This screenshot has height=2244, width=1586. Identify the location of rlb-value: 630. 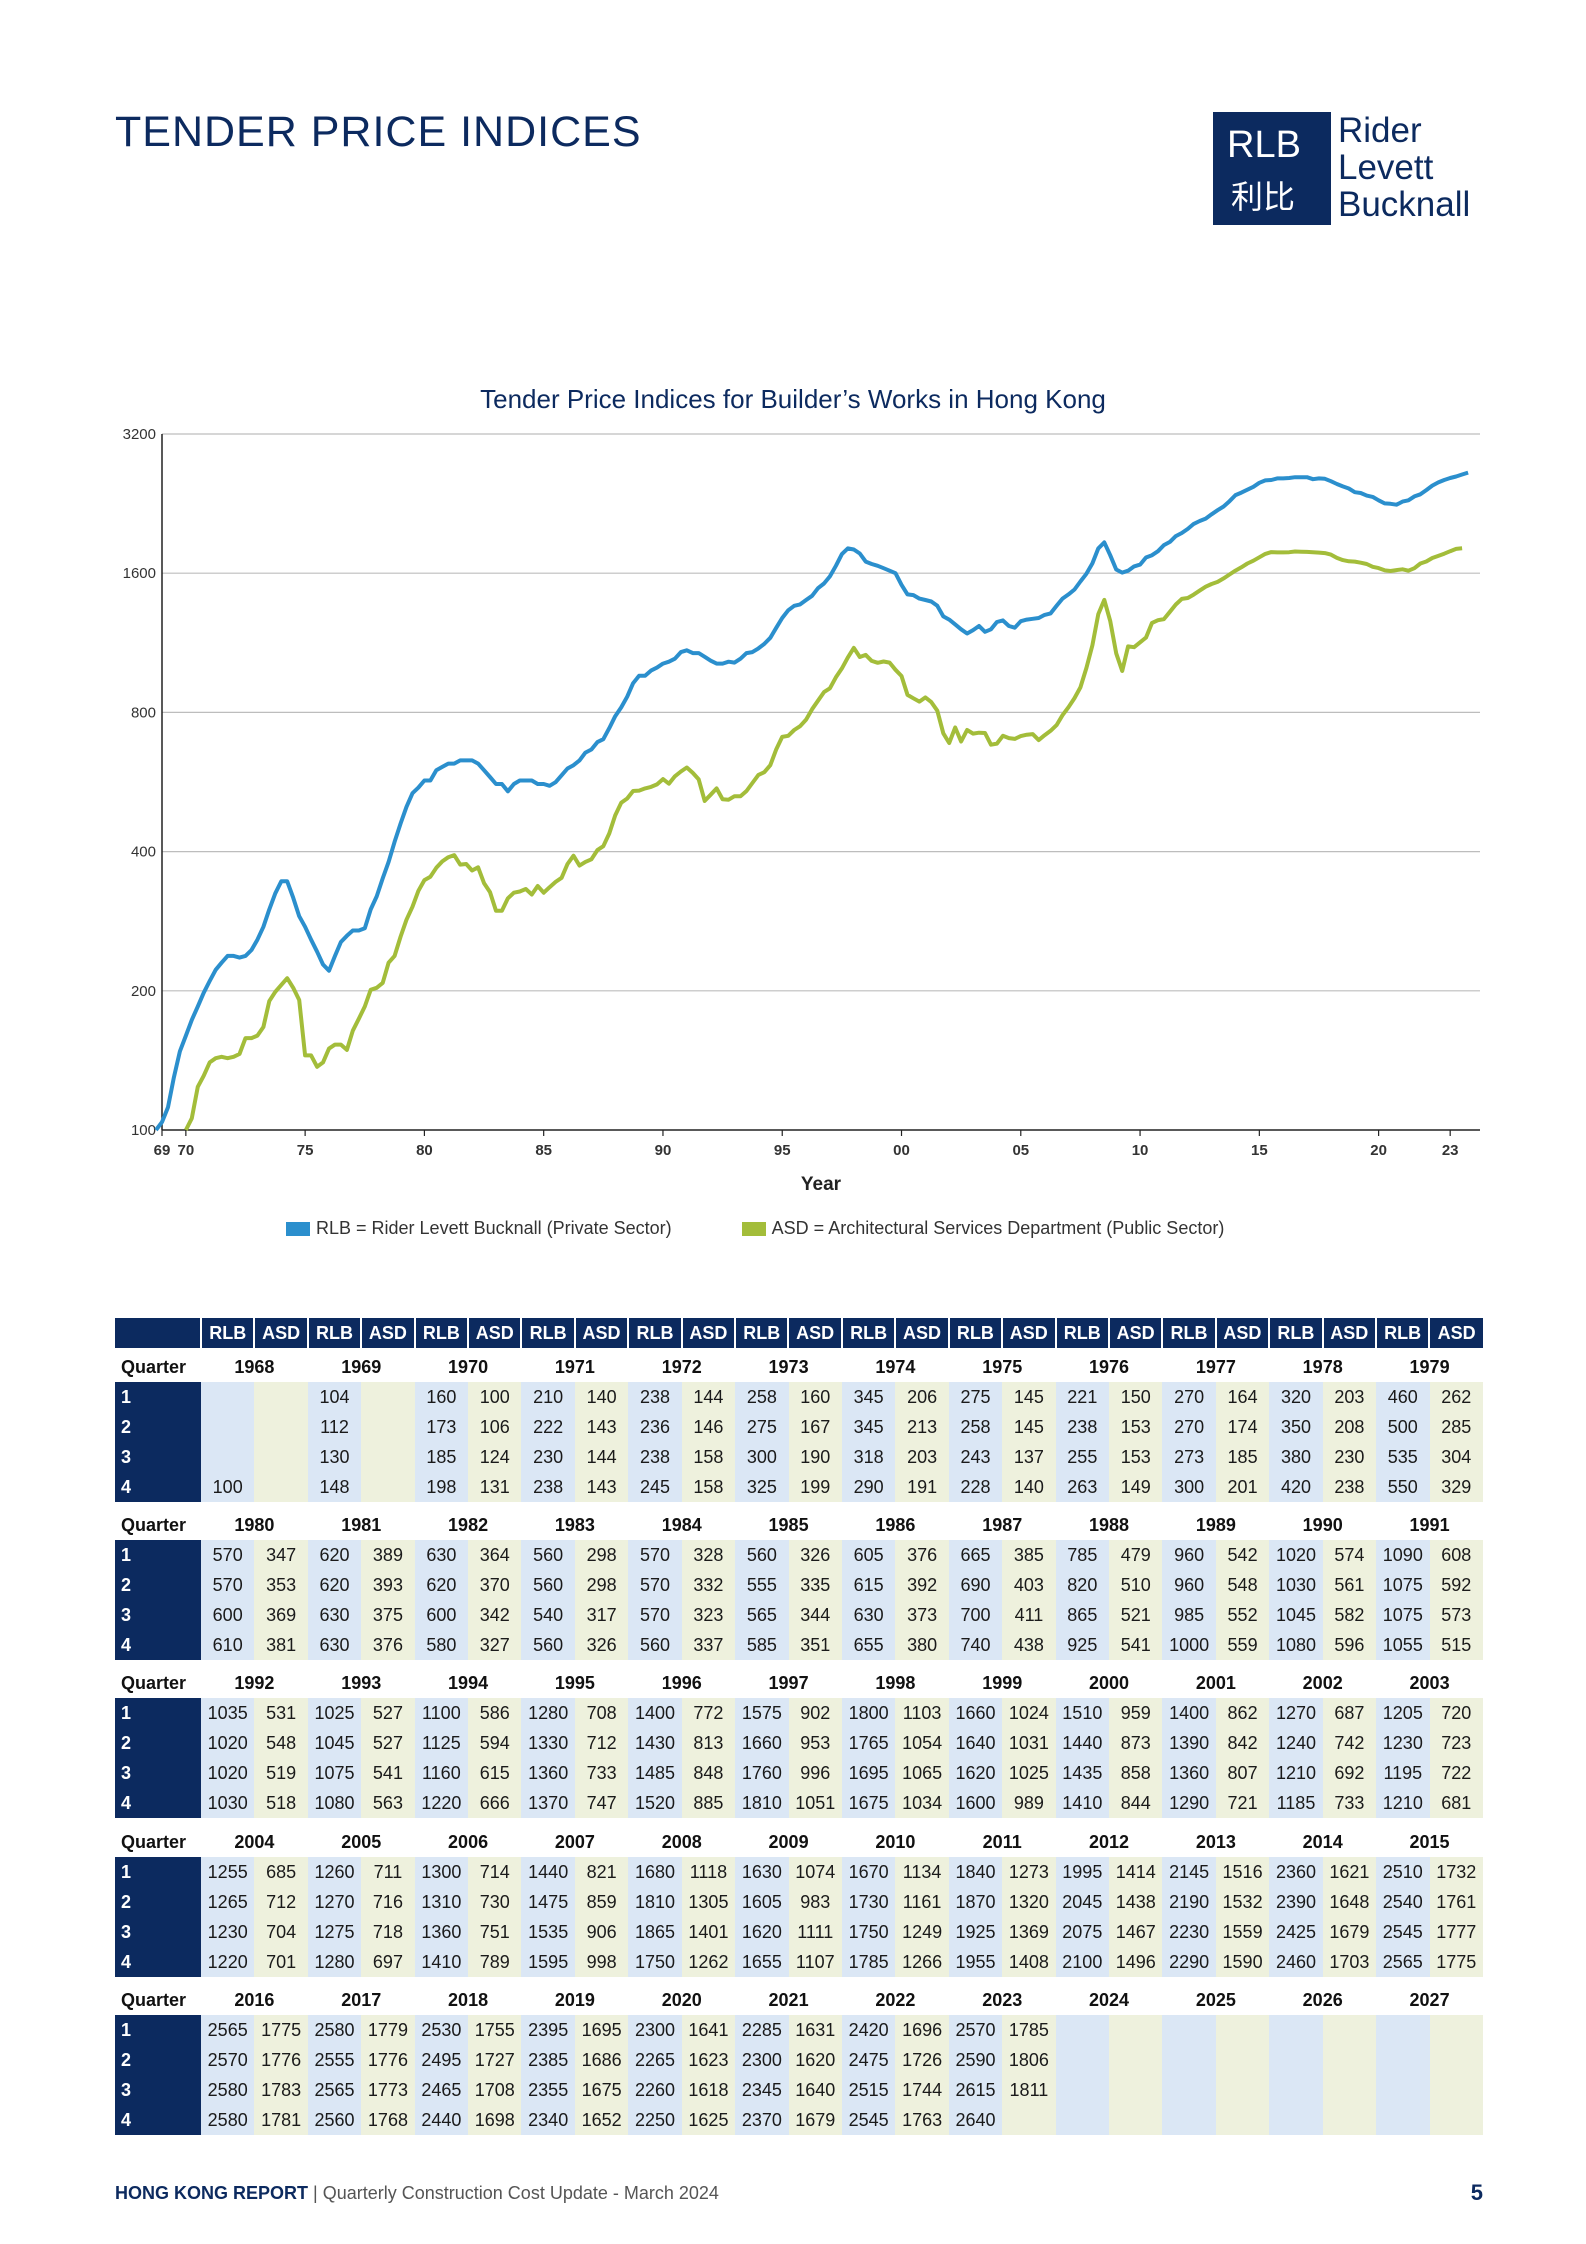
(334, 1645).